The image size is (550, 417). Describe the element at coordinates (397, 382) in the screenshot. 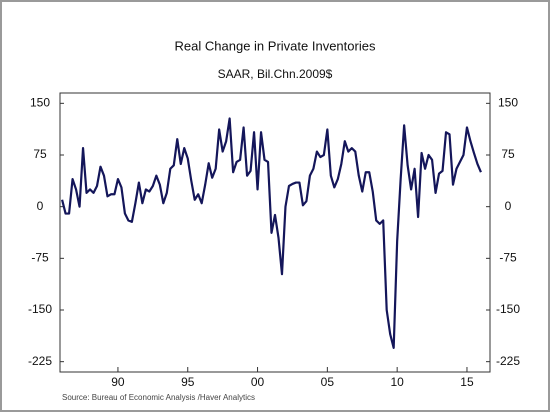

I see `x-tick-label: 10` at that location.